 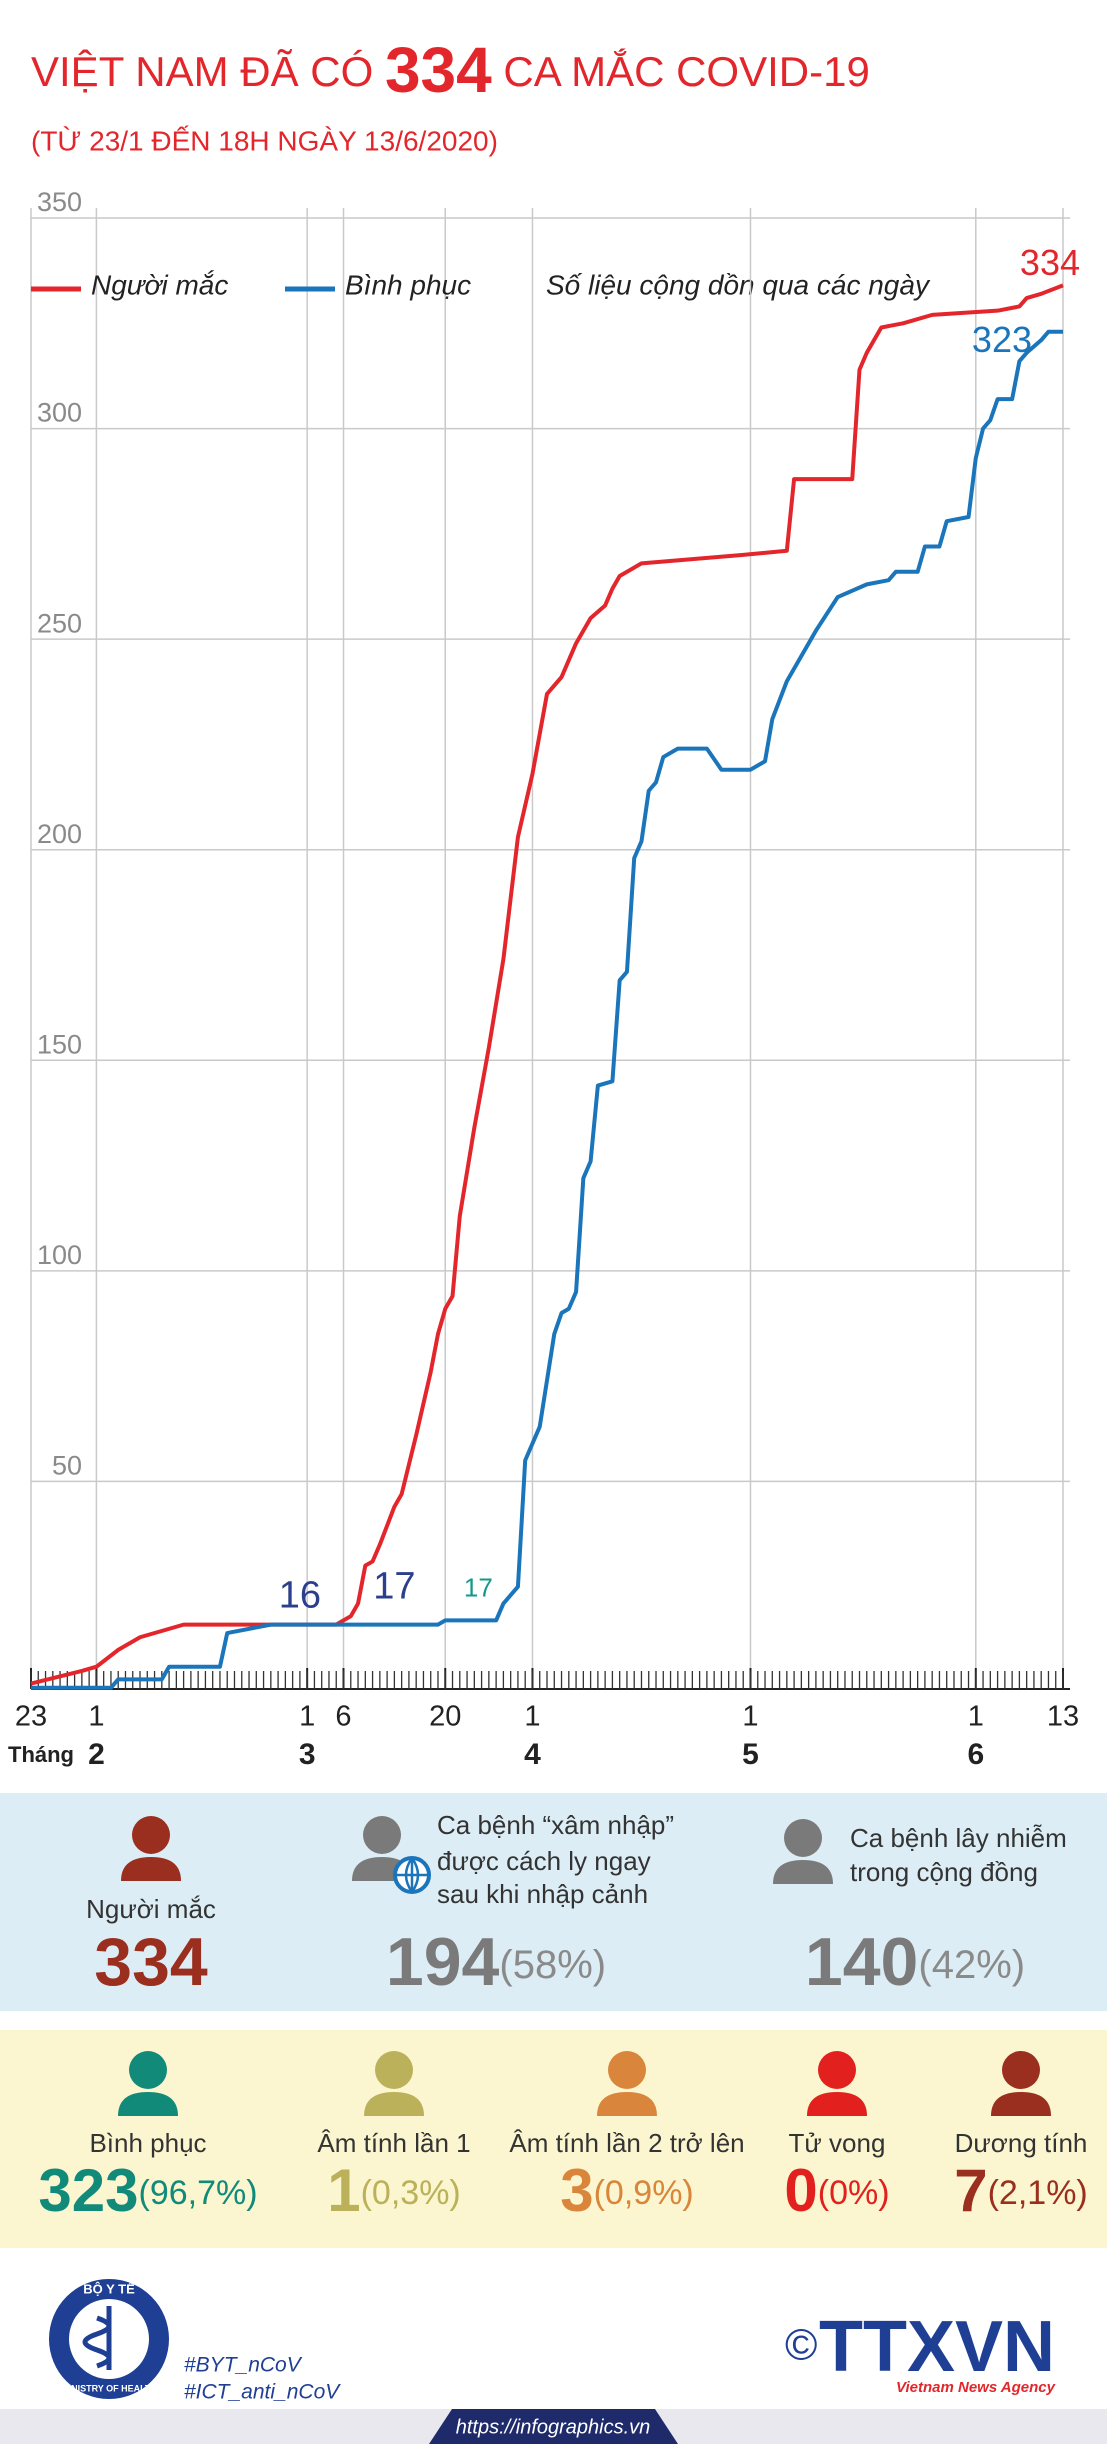 I want to click on title: VIỆT NAM ĐÃ CÓ 334 CA MẮC COVID-19, so click(x=450, y=70).